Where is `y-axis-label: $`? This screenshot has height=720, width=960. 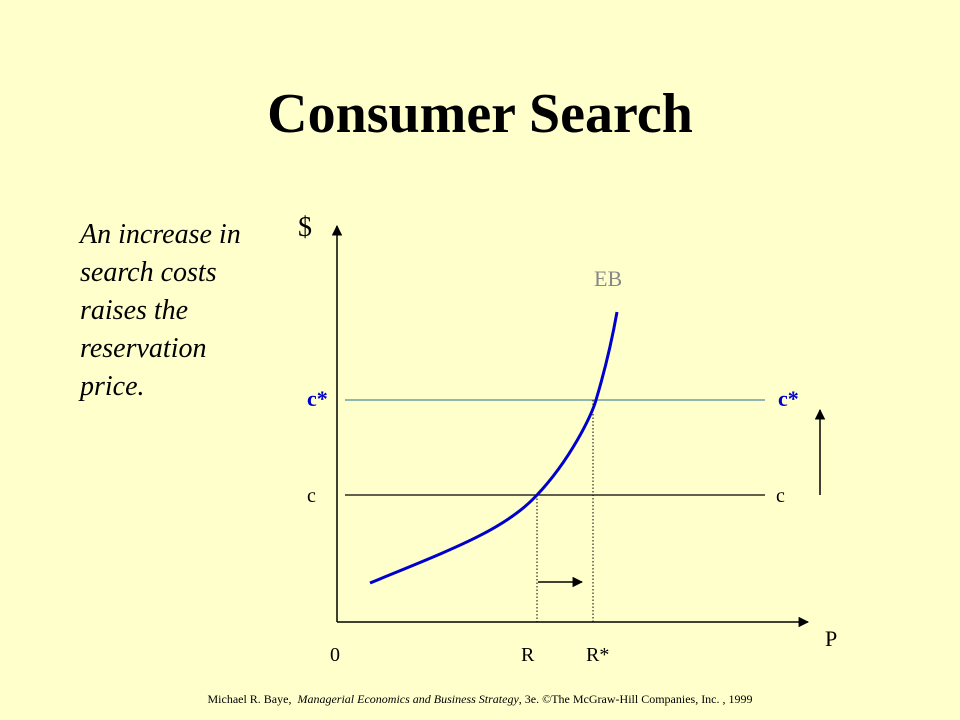
y-axis-label: $ is located at coordinates (305, 227).